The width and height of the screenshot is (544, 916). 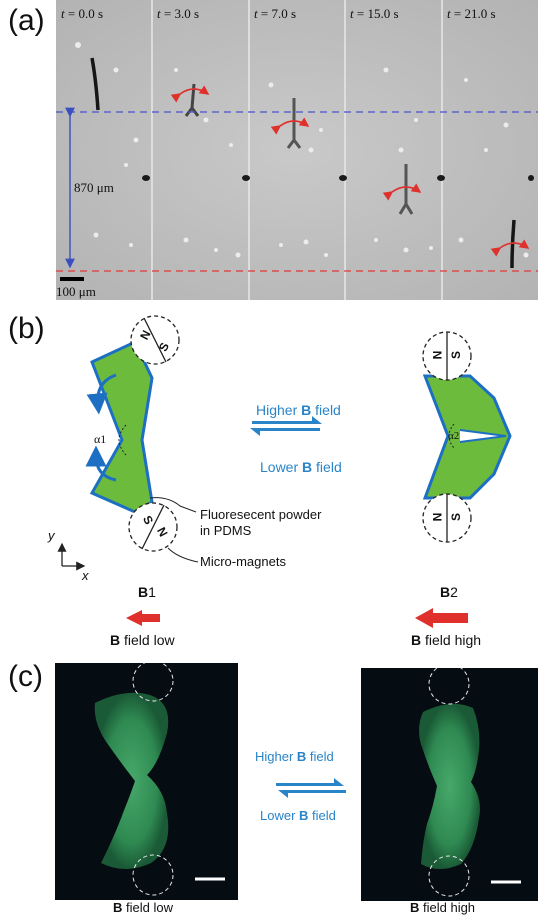 I want to click on angle-label-right: α2, so click(x=454, y=436).